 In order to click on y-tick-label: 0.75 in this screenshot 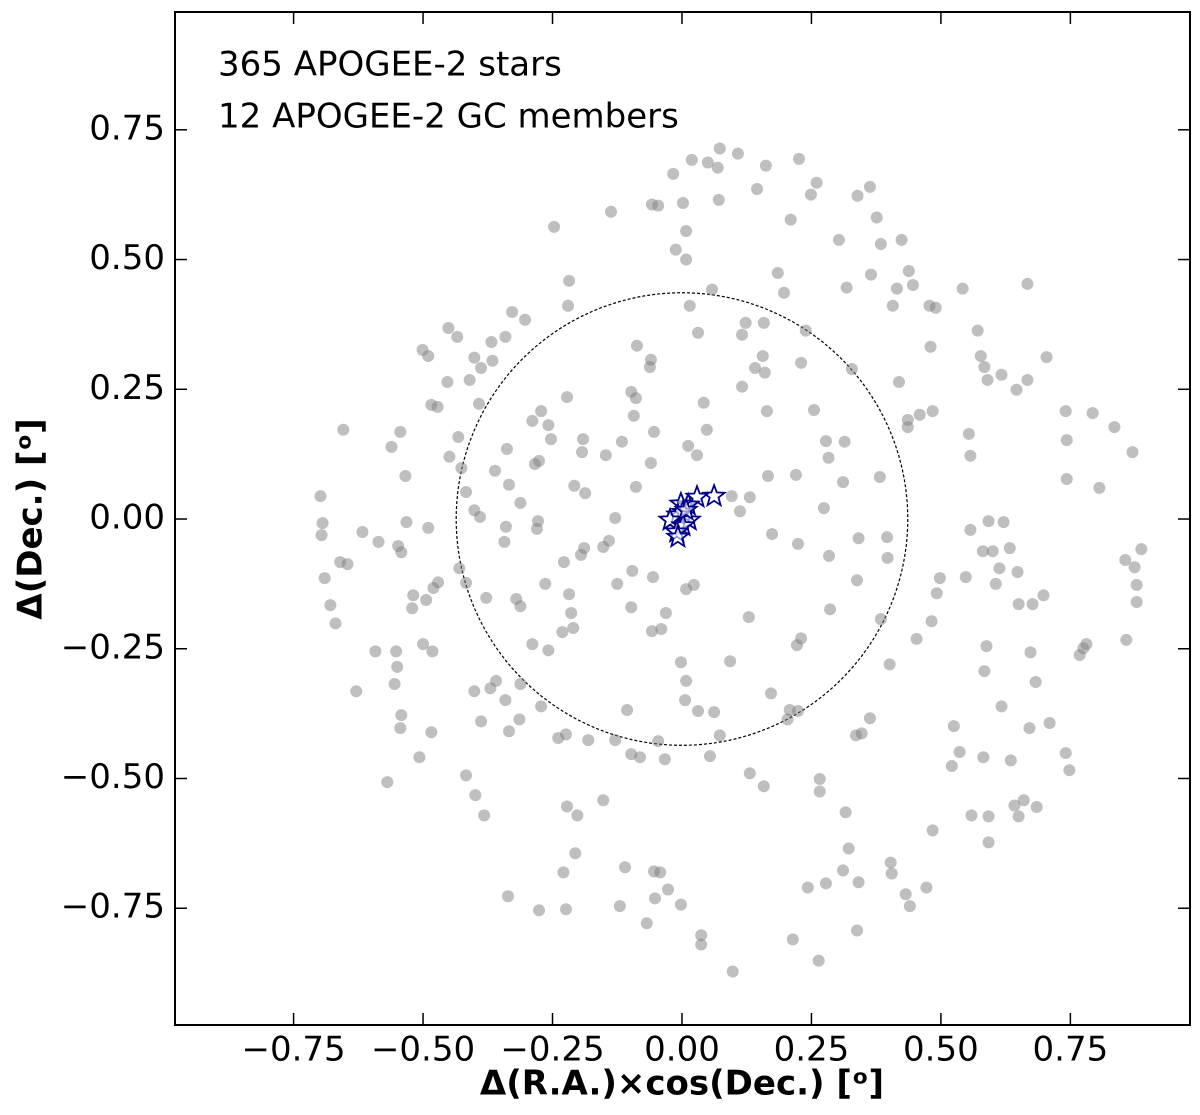, I will do `click(127, 128)`.